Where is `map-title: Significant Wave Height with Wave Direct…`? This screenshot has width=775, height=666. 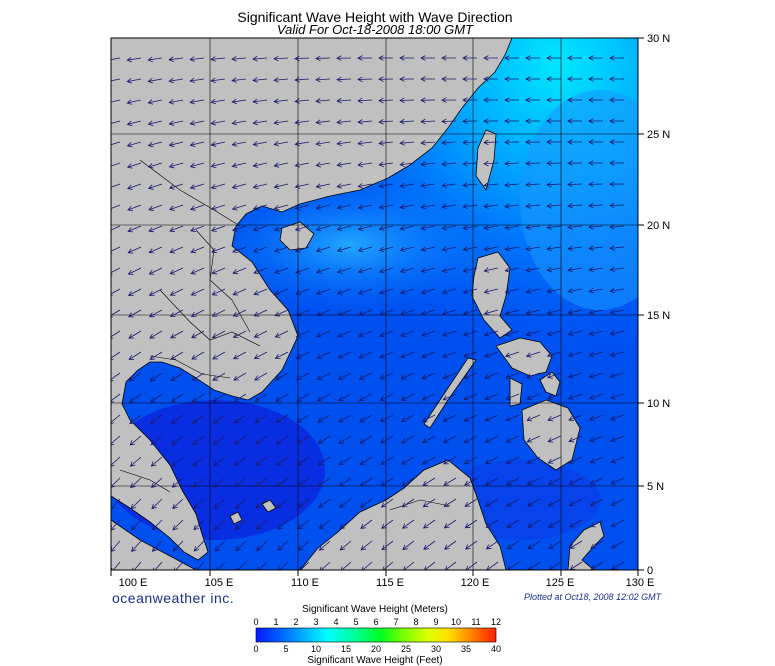 map-title: Significant Wave Height with Wave Direct… is located at coordinates (375, 17).